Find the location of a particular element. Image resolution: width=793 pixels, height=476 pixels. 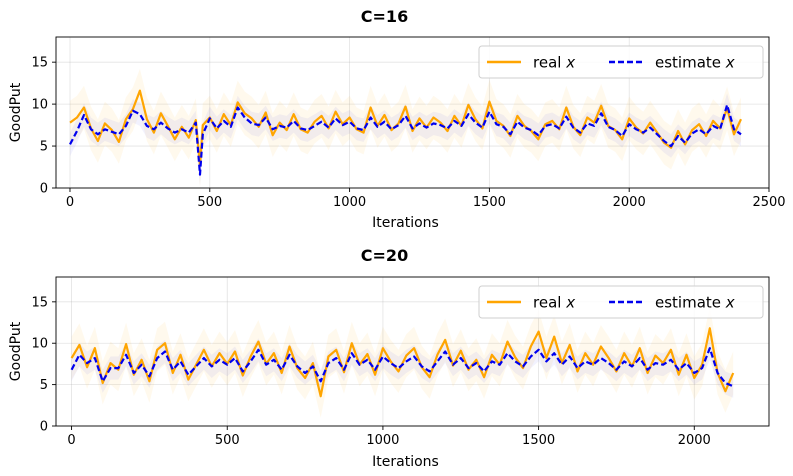

x-tick-label: 2500 is located at coordinates (768, 202).